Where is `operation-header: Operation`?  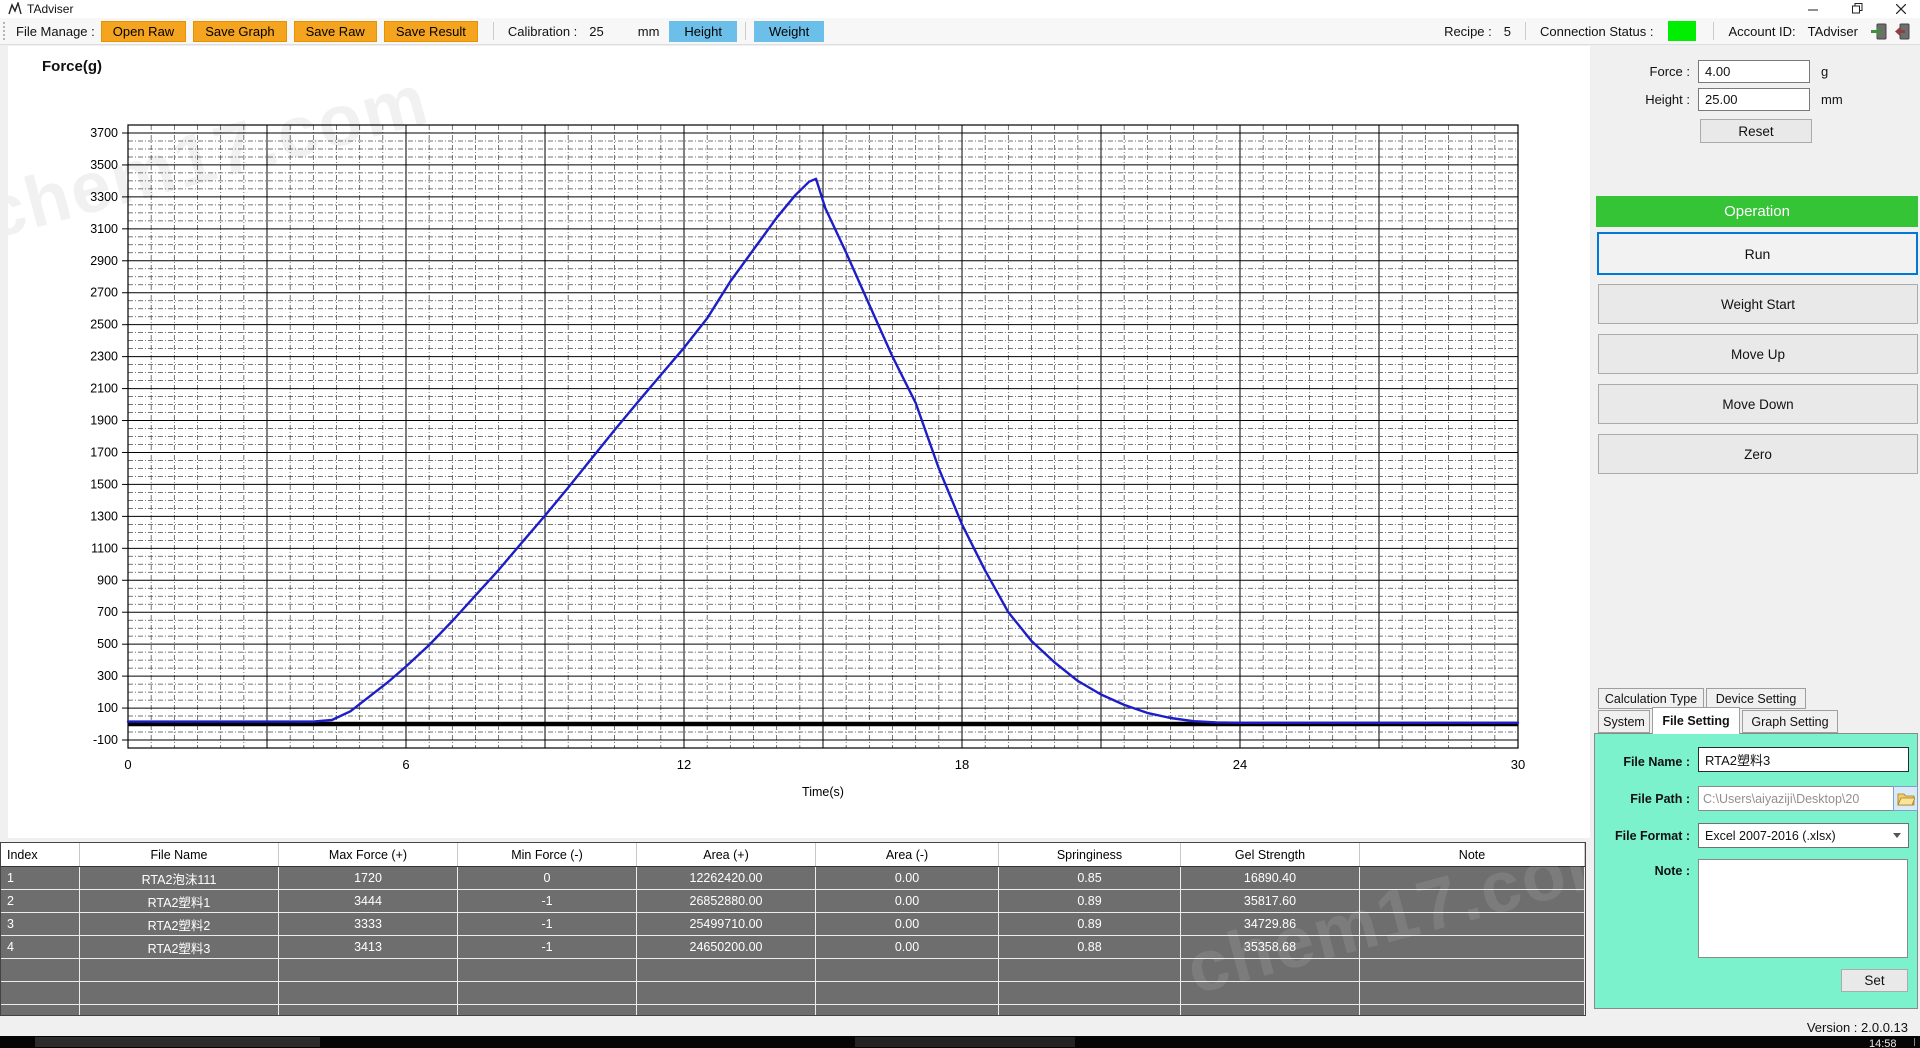
operation-header: Operation is located at coordinates (1757, 211).